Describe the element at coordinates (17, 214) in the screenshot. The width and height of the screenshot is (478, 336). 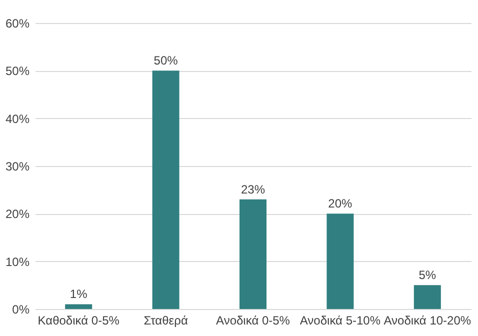
I see `y-tick-label: 20%` at that location.